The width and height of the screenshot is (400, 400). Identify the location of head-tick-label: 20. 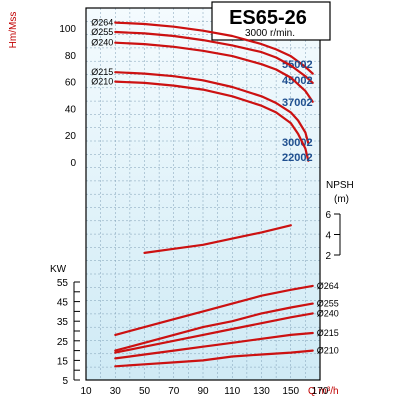
(71, 136).